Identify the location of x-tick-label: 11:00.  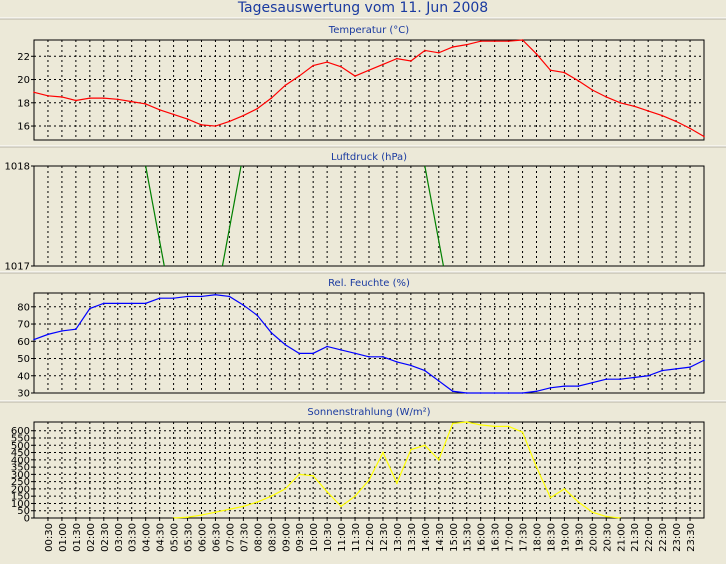
(342, 537).